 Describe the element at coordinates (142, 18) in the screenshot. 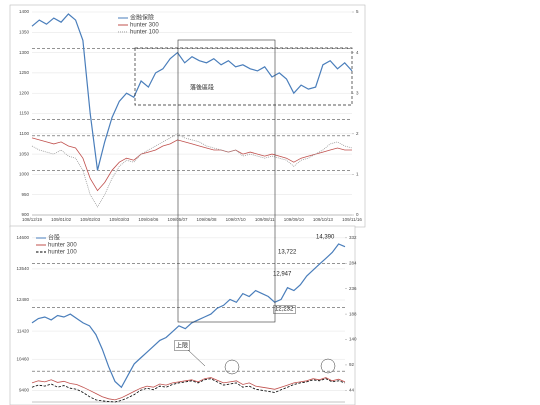

I see `legend-label: 金融保險` at that location.